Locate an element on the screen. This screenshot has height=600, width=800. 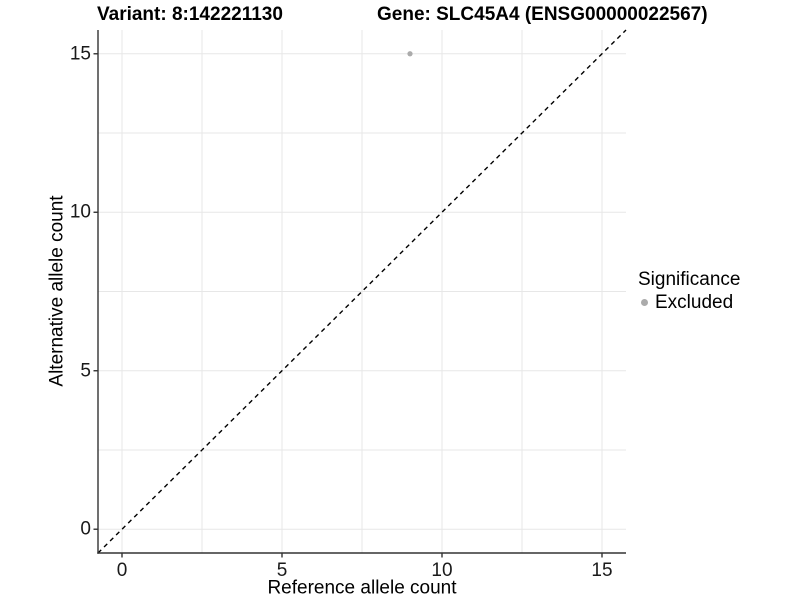
y-tick-label: 5 is located at coordinates (85, 371).